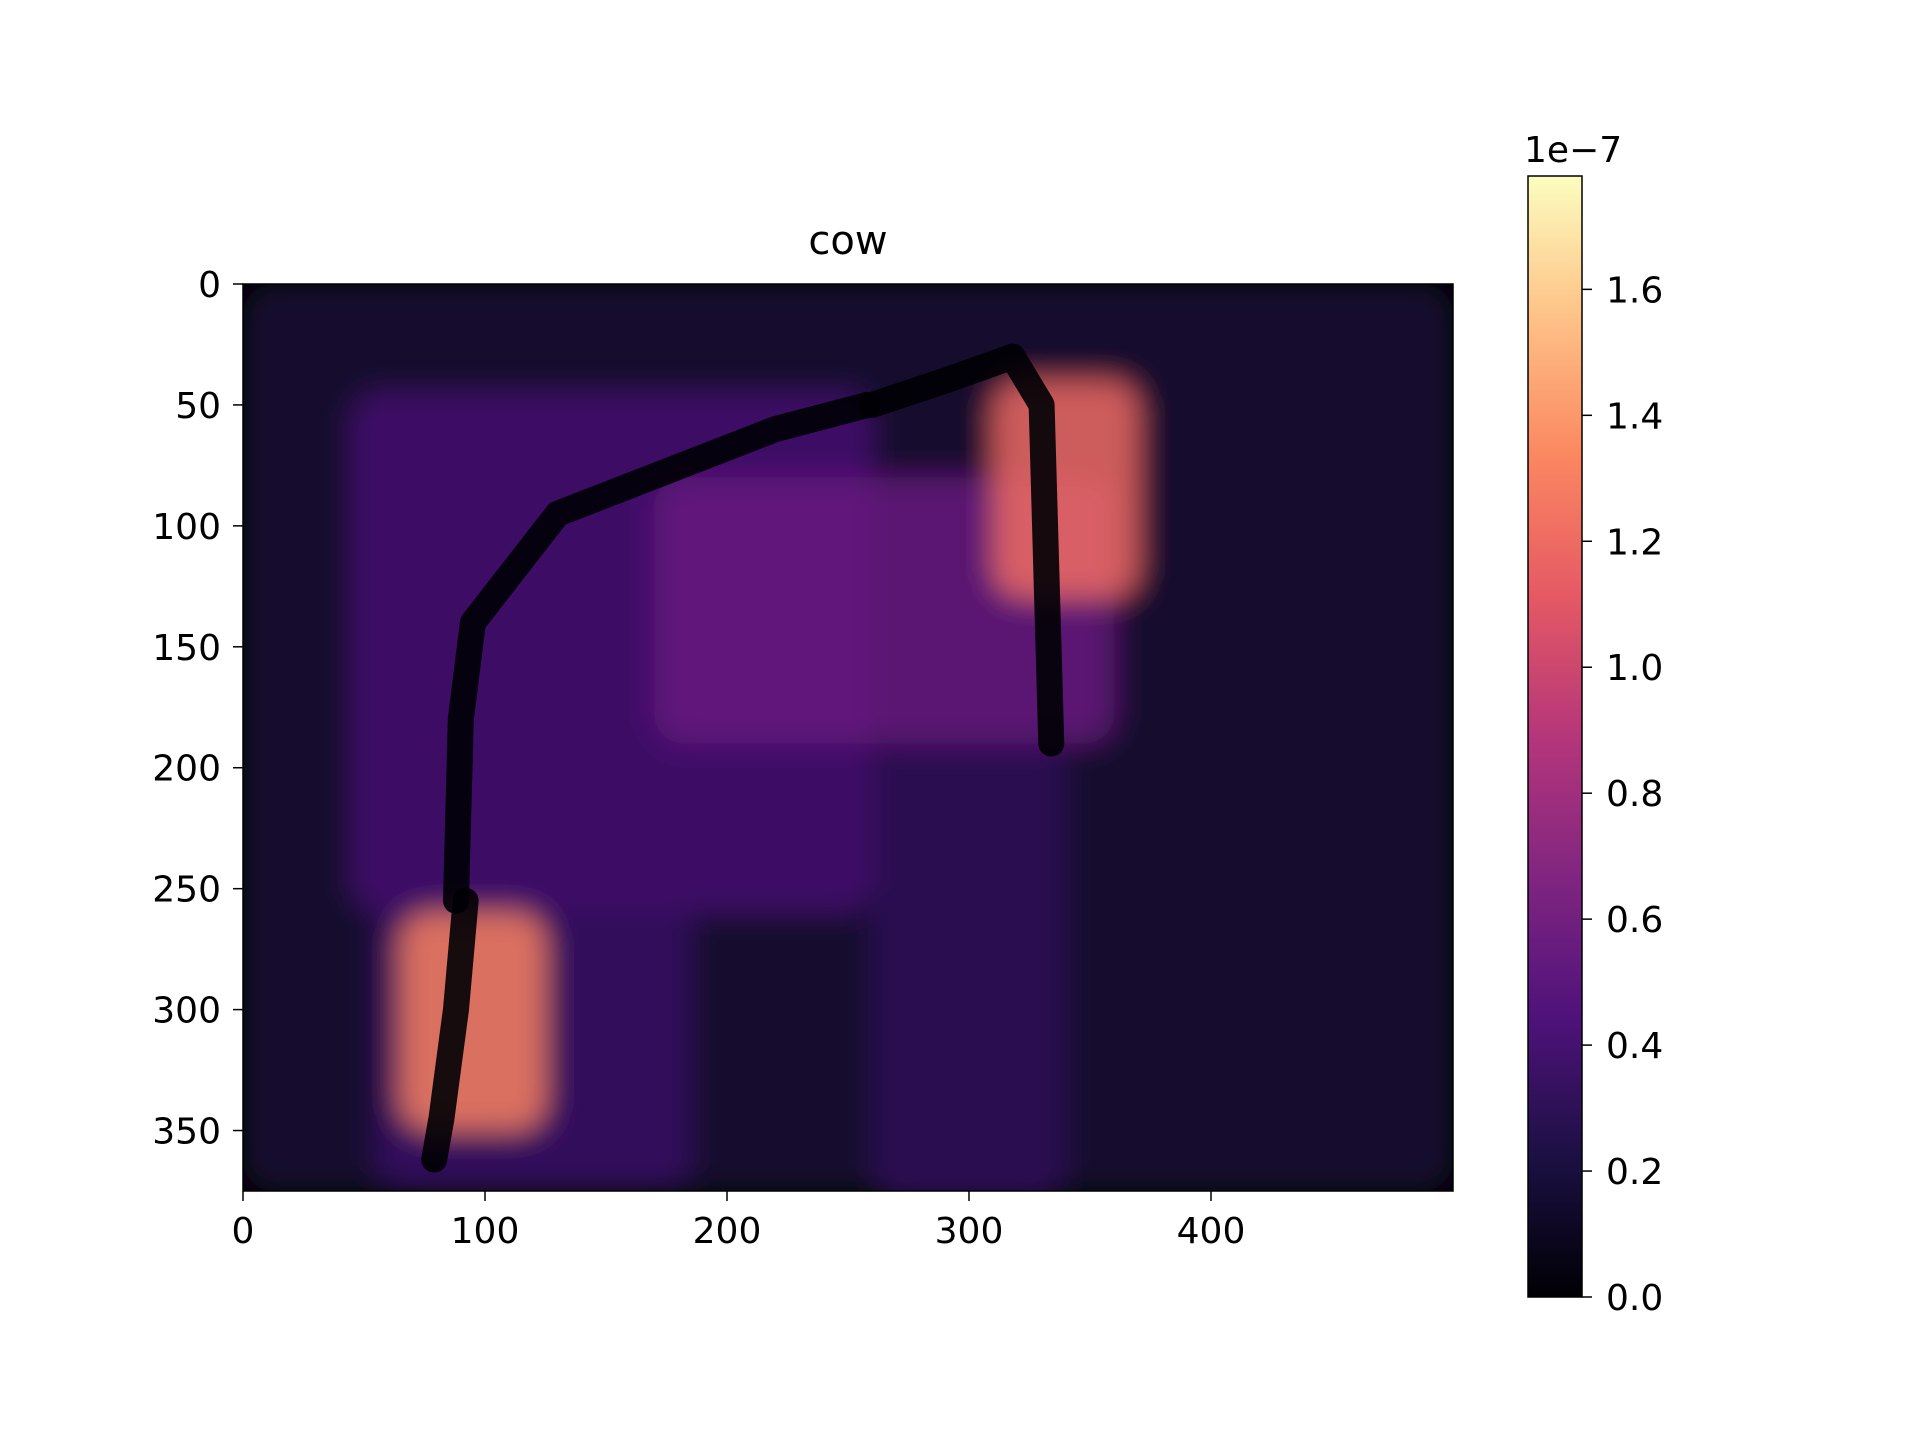 The height and width of the screenshot is (1440, 1920). I want to click on x-tick-label: 300, so click(969, 1231).